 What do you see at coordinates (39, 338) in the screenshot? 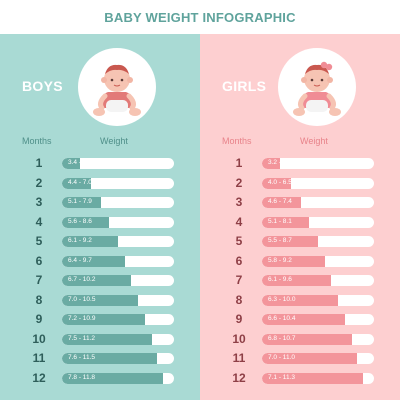
I see `month-number: 10` at bounding box center [39, 338].